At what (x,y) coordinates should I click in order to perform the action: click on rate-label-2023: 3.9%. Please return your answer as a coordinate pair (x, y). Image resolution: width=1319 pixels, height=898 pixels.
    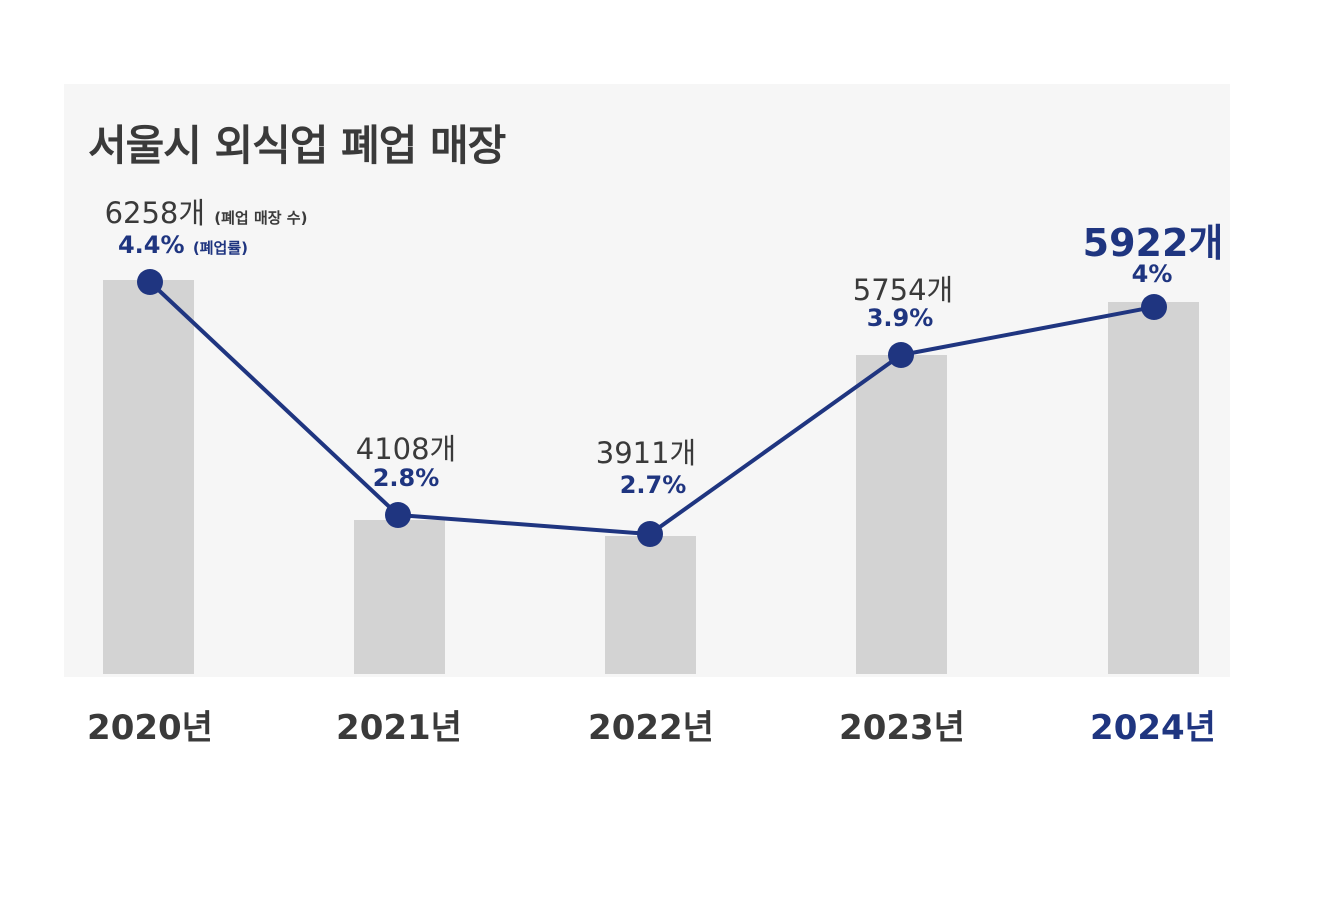
    Looking at the image, I should click on (900, 318).